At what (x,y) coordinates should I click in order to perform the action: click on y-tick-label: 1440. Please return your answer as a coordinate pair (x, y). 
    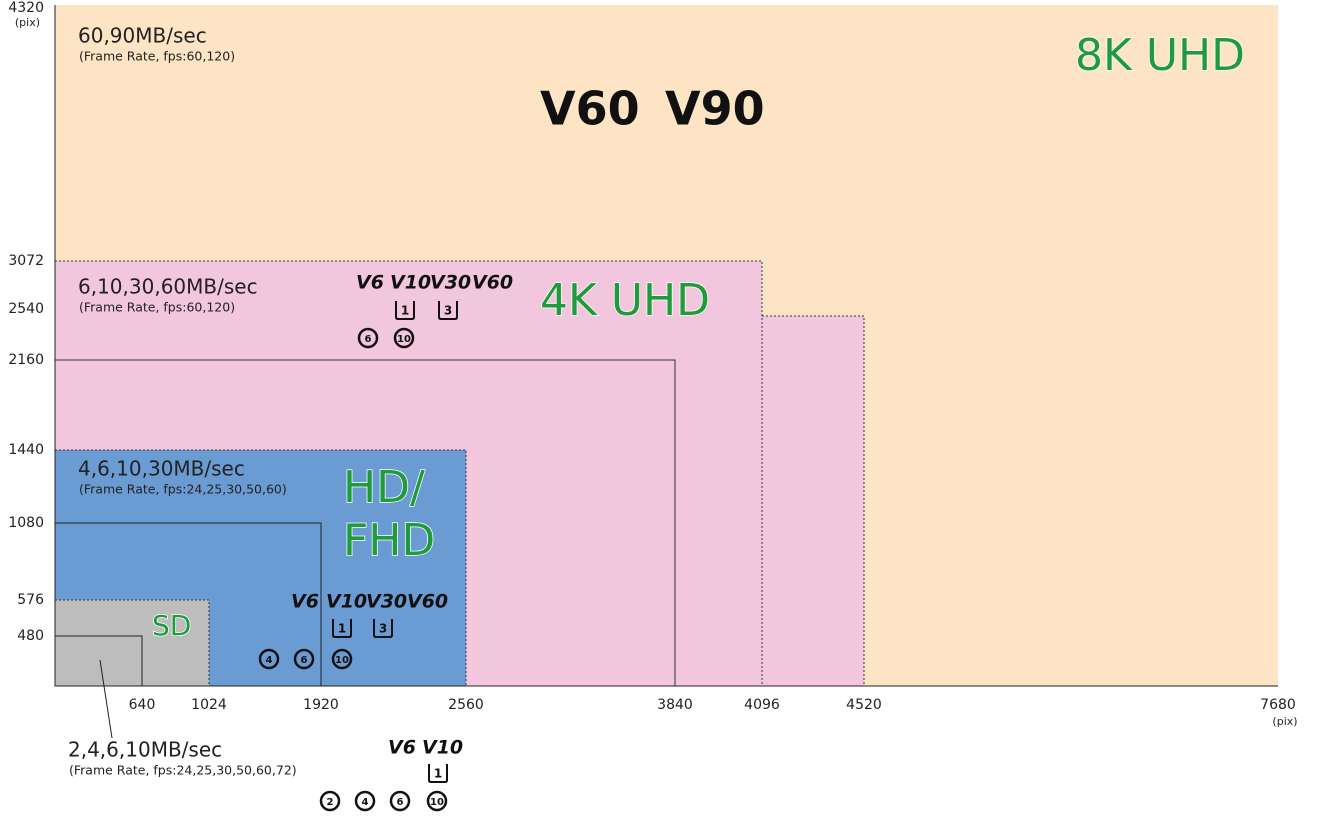
    Looking at the image, I should click on (26, 450).